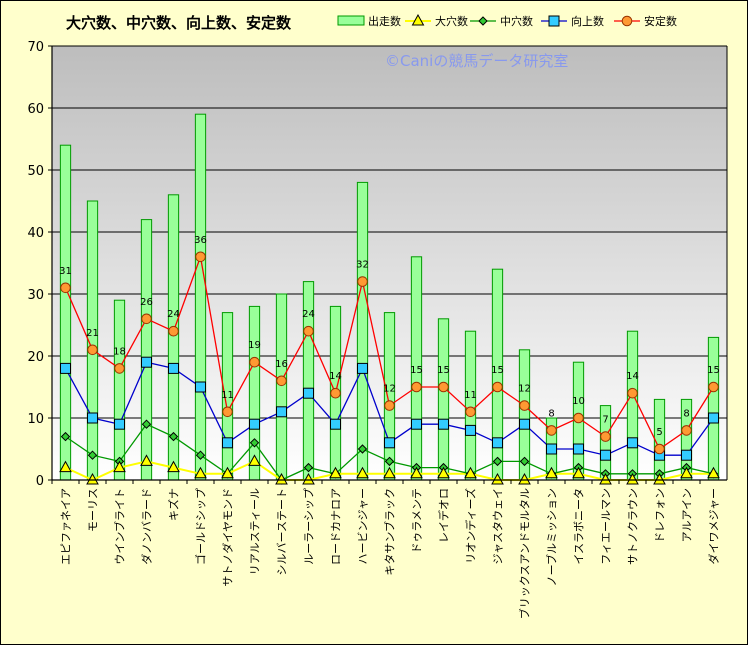 Image resolution: width=748 pixels, height=645 pixels. I want to click on data-label-stable: 26, so click(146, 302).